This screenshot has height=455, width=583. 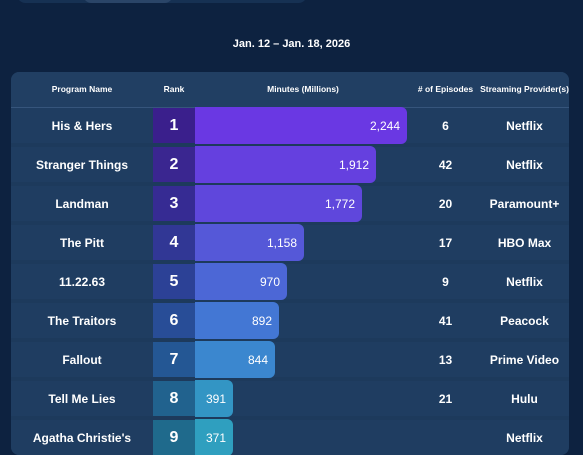 What do you see at coordinates (82, 320) in the screenshot?
I see `program-name: The Traitors` at bounding box center [82, 320].